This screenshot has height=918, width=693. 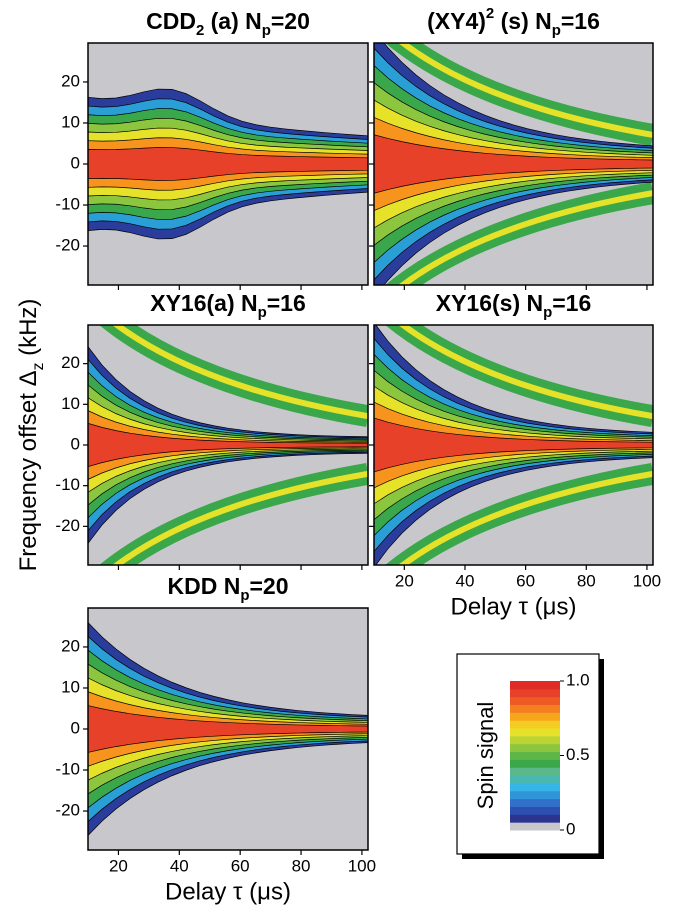 I want to click on panel-title: (XY4)2 (s) Np=16, so click(x=513, y=22).